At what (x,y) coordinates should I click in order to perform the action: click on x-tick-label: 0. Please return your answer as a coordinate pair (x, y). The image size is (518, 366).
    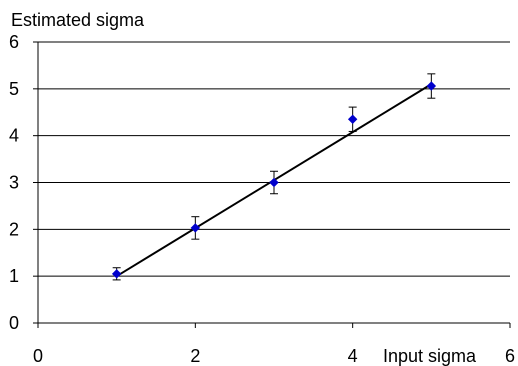
    Looking at the image, I should click on (38, 356).